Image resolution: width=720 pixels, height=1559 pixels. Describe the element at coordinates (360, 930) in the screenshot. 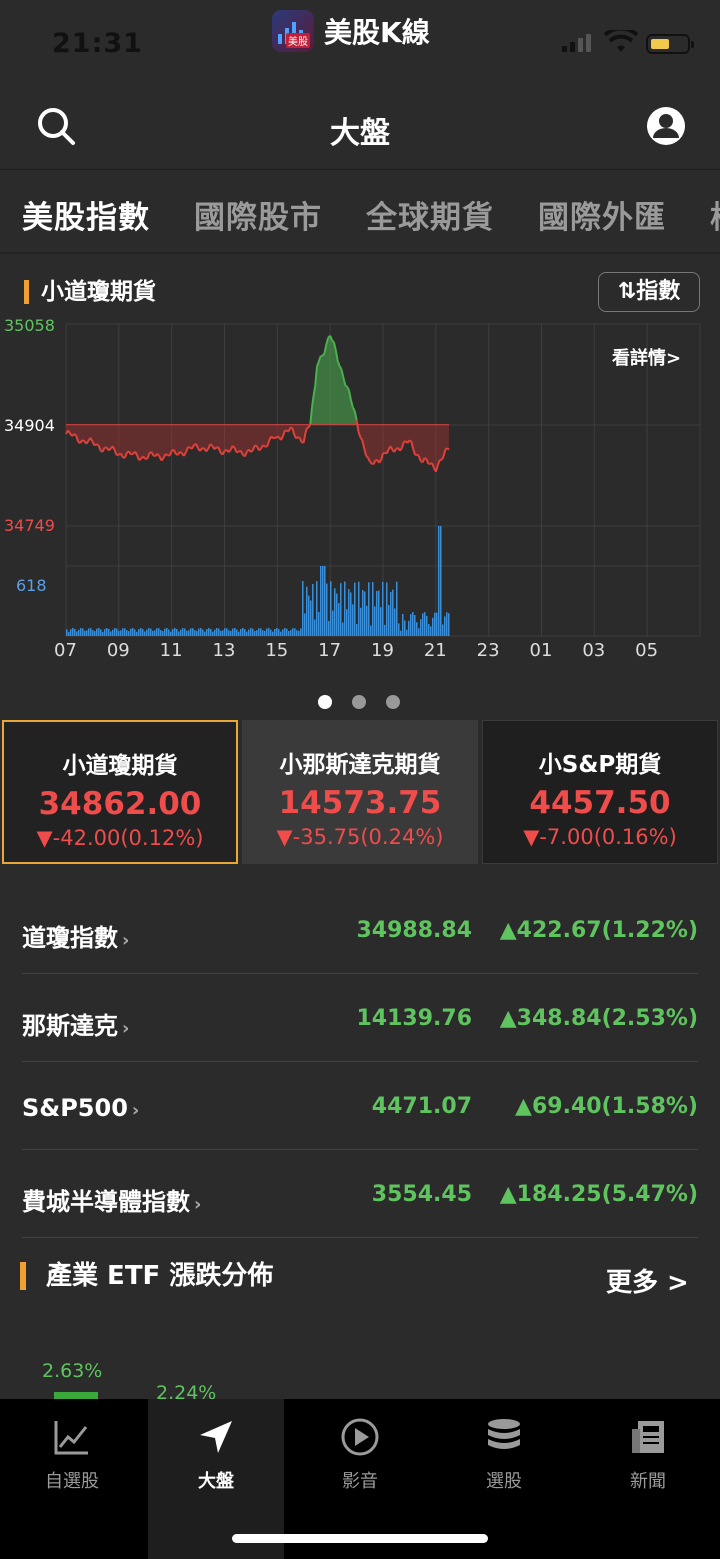

I see `index-row-dow: 道瓊指數 › 34988.84 ▲422.67(1.22%)` at that location.